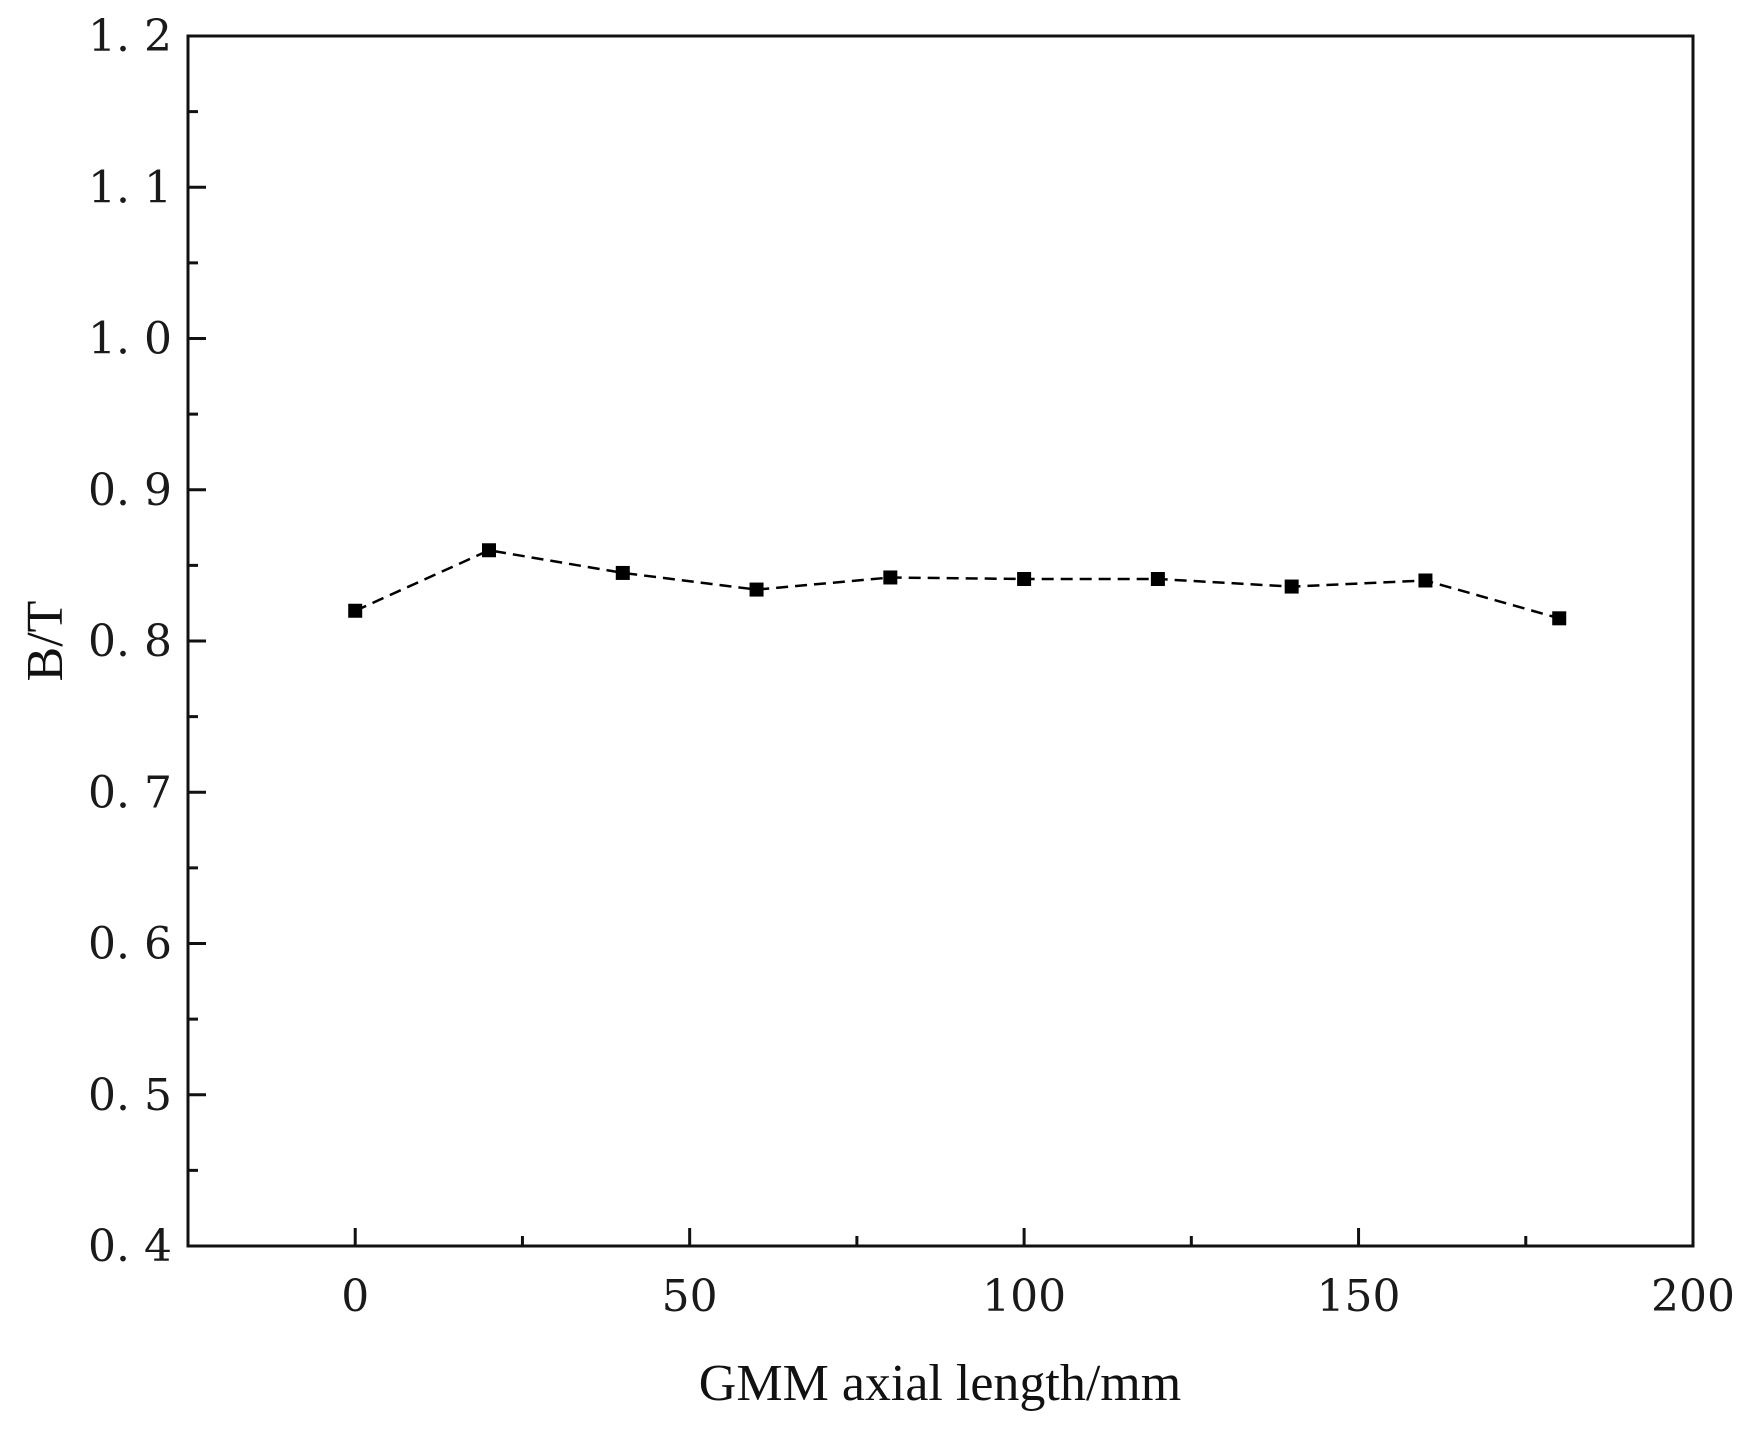  I want to click on y-tick-label: 0. 4, so click(130, 1246).